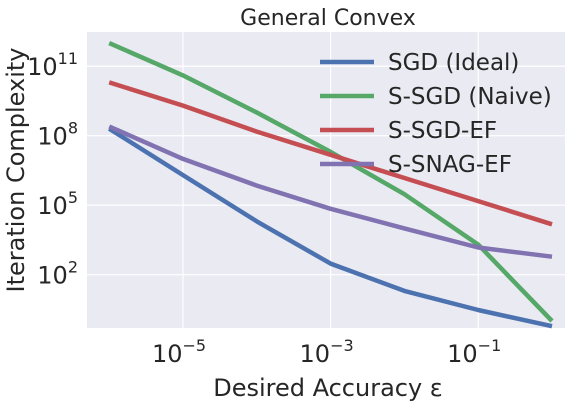 Image resolution: width=575 pixels, height=408 pixels. What do you see at coordinates (453, 63) in the screenshot?
I see `legend-label: SGD (Ideal)` at bounding box center [453, 63].